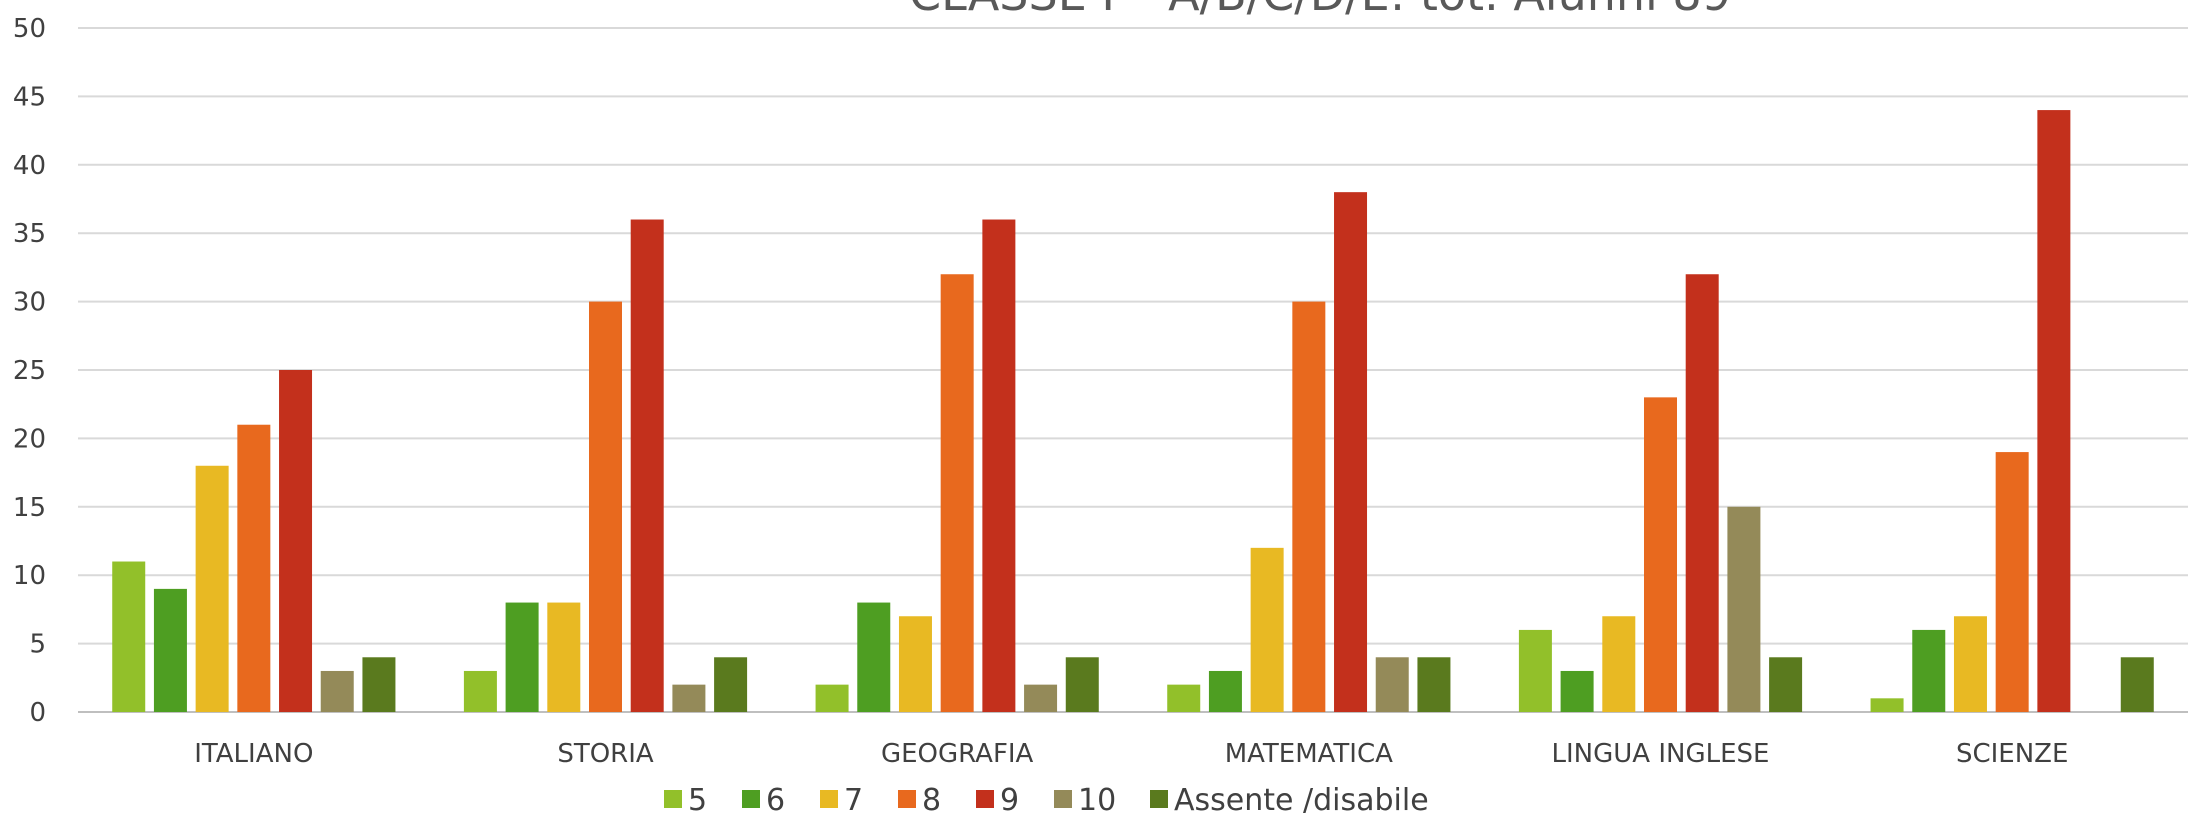 The image size is (2188, 826). What do you see at coordinates (957, 754) in the screenshot?
I see `x-tick-label: GEOGRAFIA` at bounding box center [957, 754].